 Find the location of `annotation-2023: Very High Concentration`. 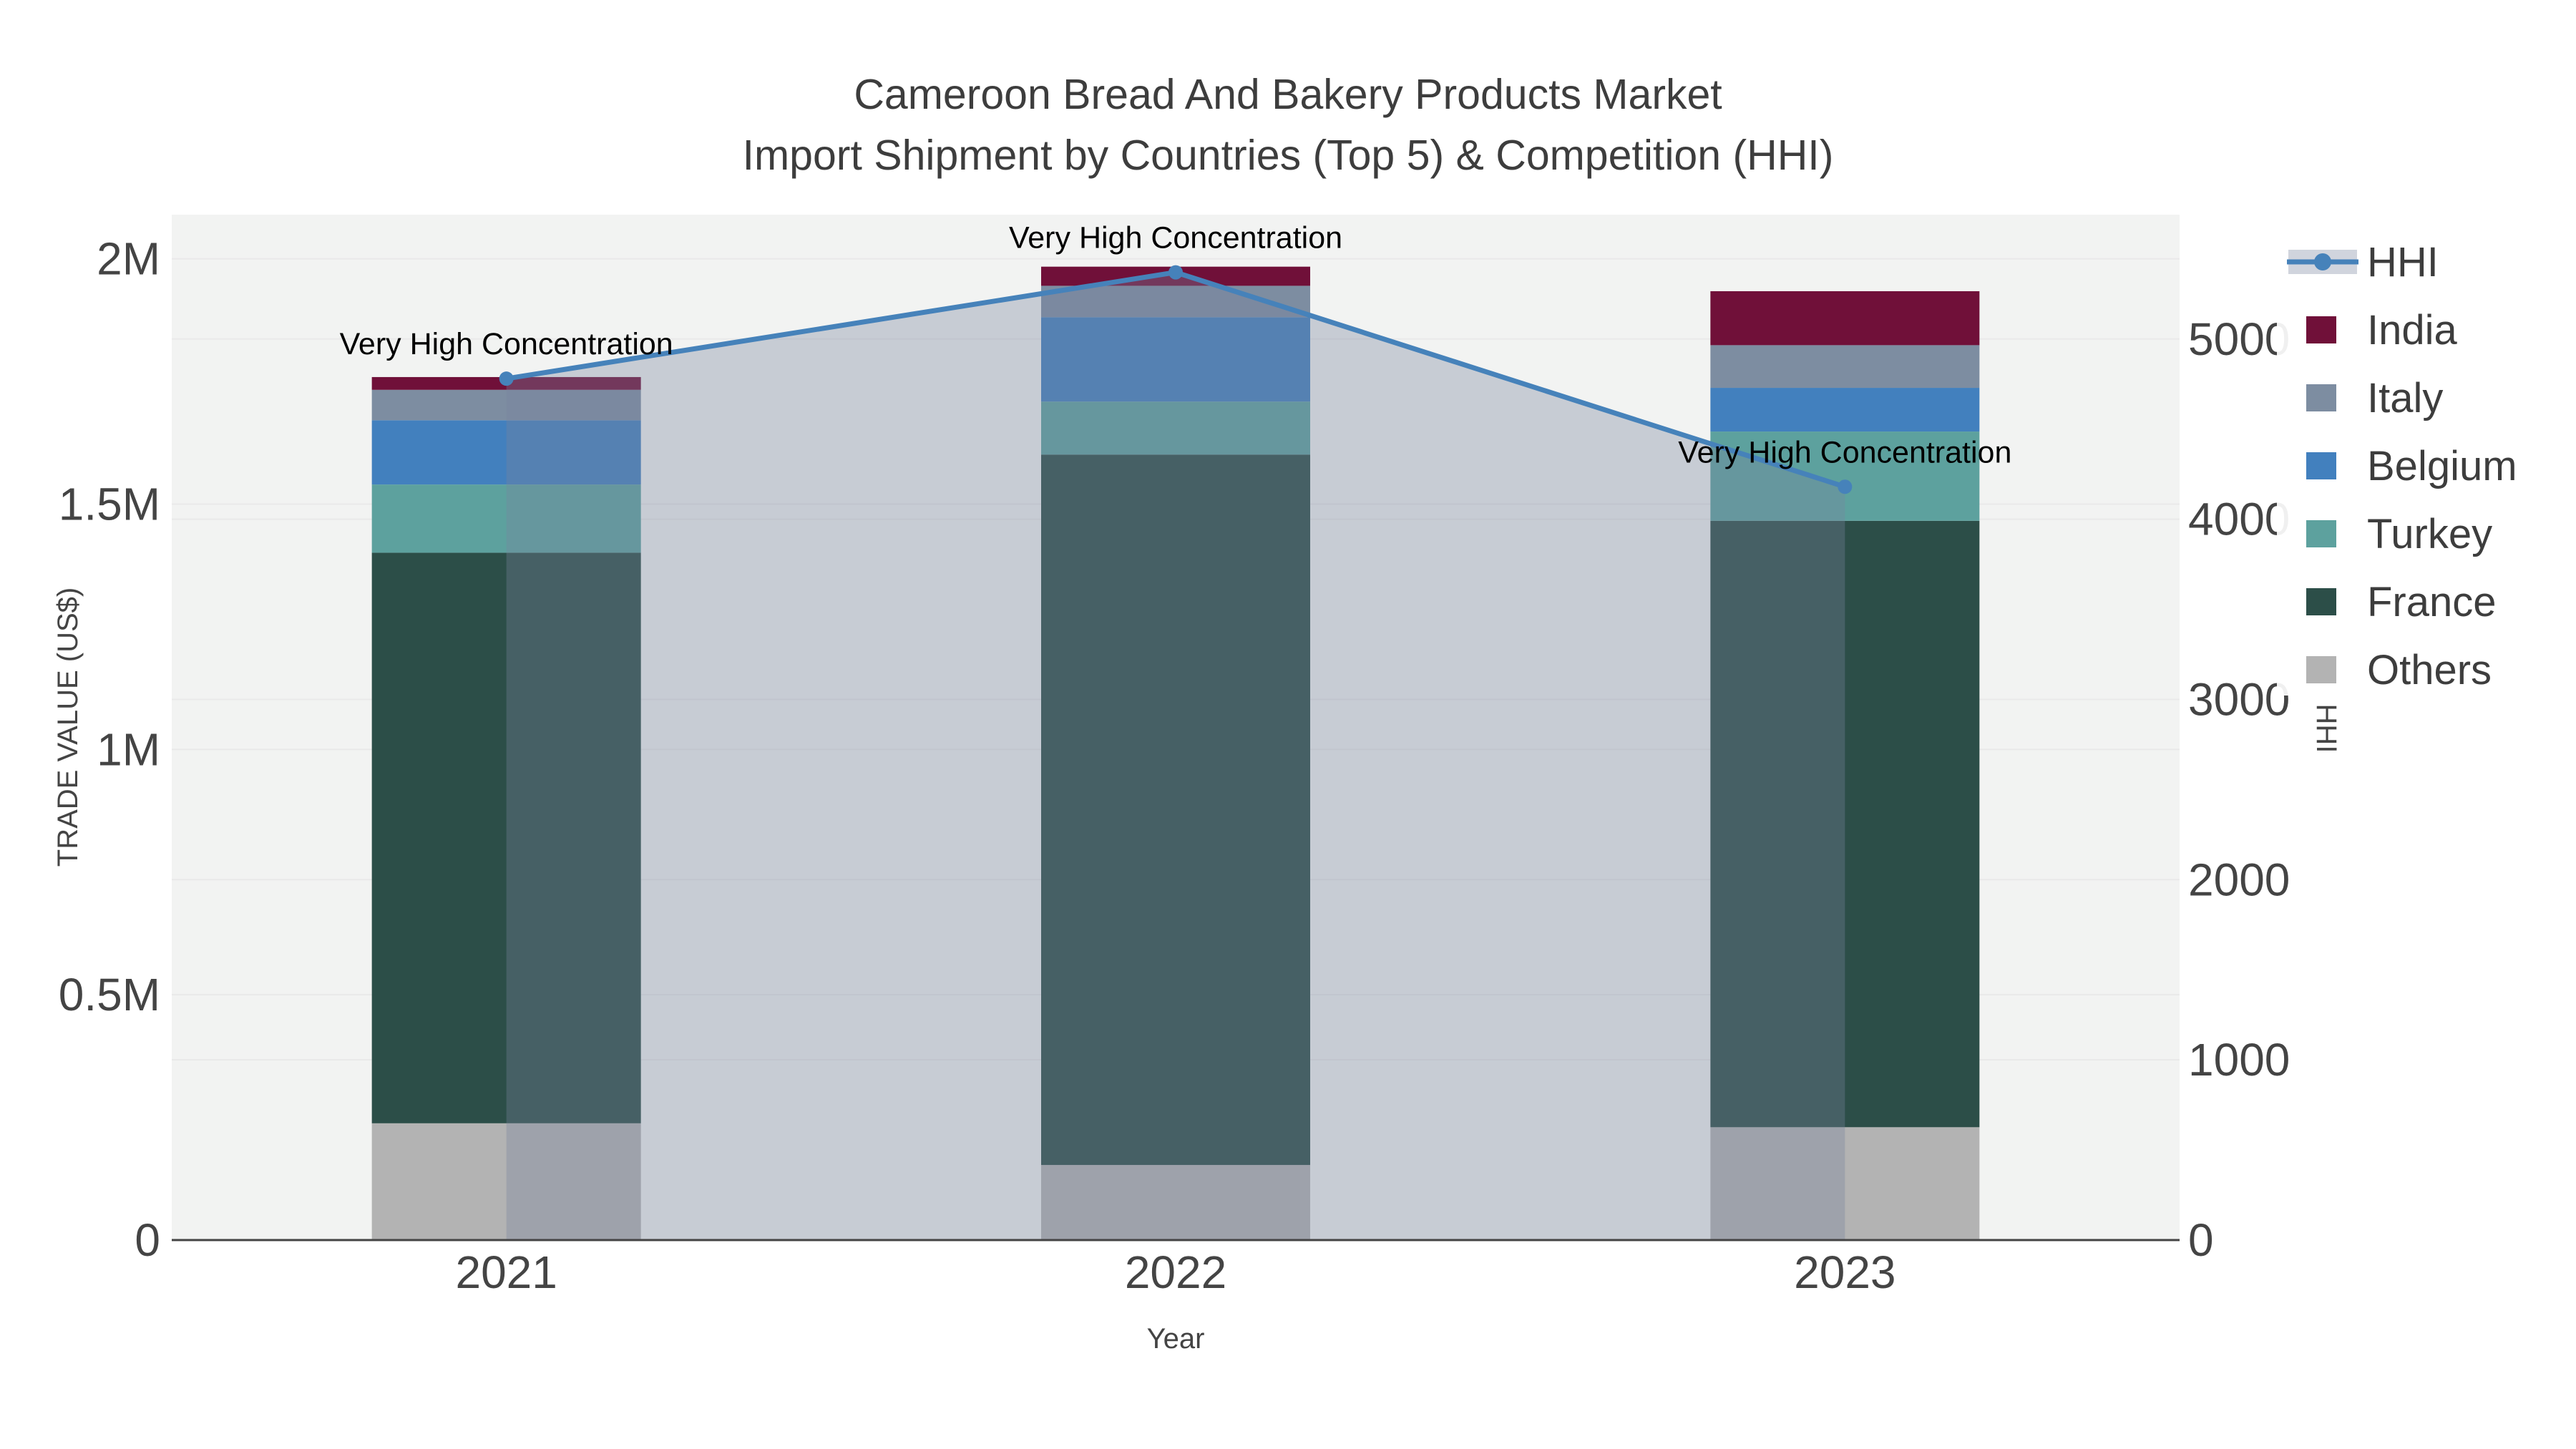

annotation-2023: Very High Concentration is located at coordinates (1844, 452).